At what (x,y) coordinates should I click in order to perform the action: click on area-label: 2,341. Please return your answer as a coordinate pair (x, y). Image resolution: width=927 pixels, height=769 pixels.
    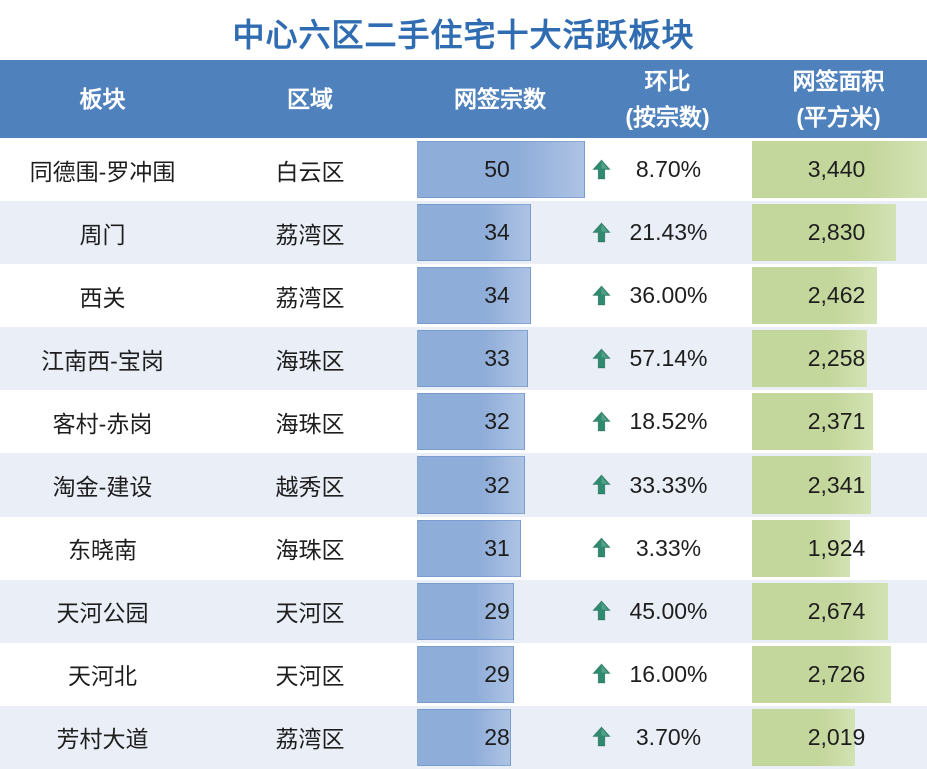
    Looking at the image, I should click on (836, 484).